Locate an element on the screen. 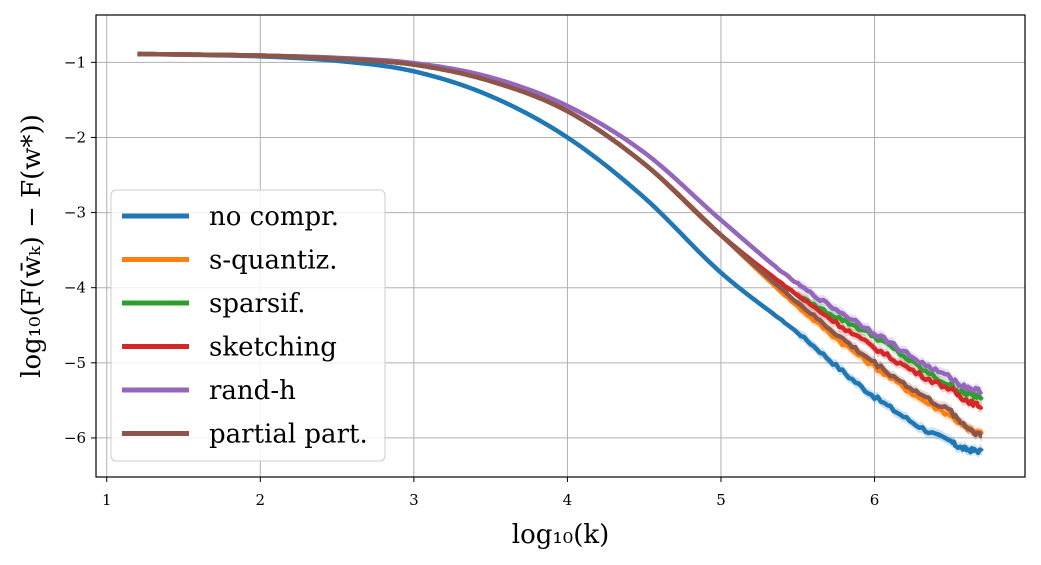 This screenshot has height=565, width=1041. x-tick-label: 1 is located at coordinates (107, 500).